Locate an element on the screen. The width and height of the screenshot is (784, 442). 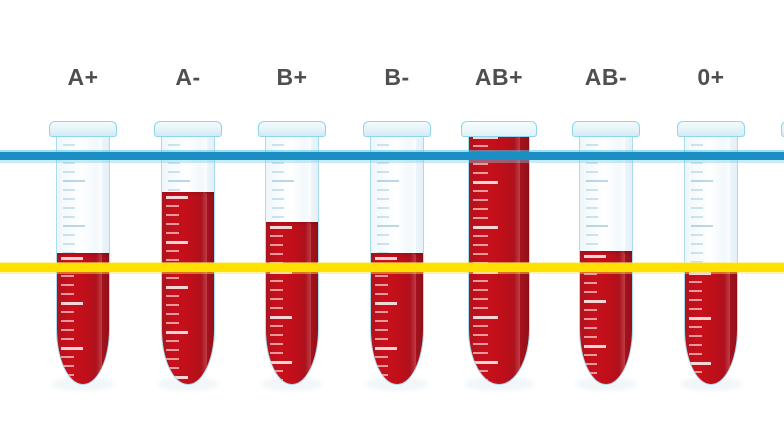
blood-type-label-Aplus: A+ is located at coordinates (83, 77).